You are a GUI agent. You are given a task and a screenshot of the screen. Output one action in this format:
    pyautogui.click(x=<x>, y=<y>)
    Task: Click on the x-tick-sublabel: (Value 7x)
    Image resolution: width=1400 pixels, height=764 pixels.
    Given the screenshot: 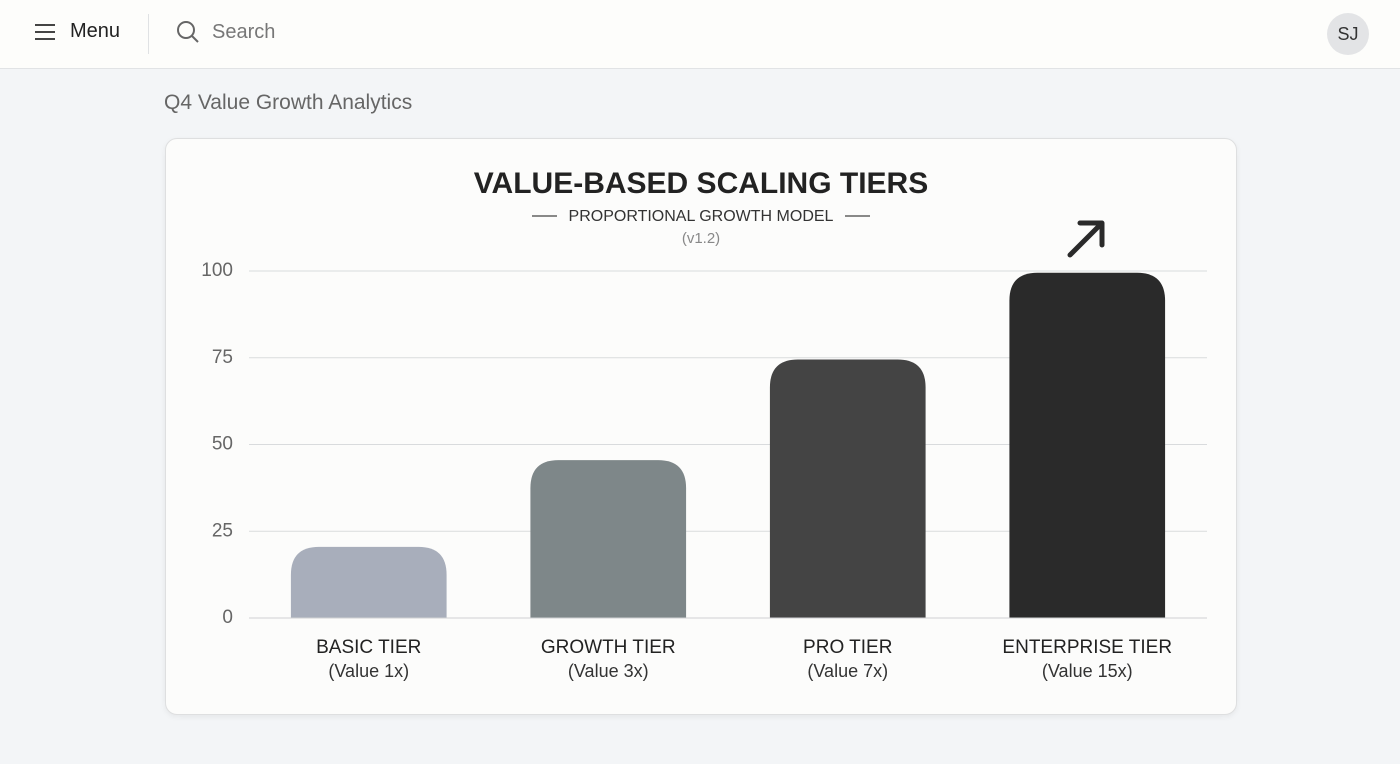 What is the action you would take?
    pyautogui.click(x=847, y=671)
    